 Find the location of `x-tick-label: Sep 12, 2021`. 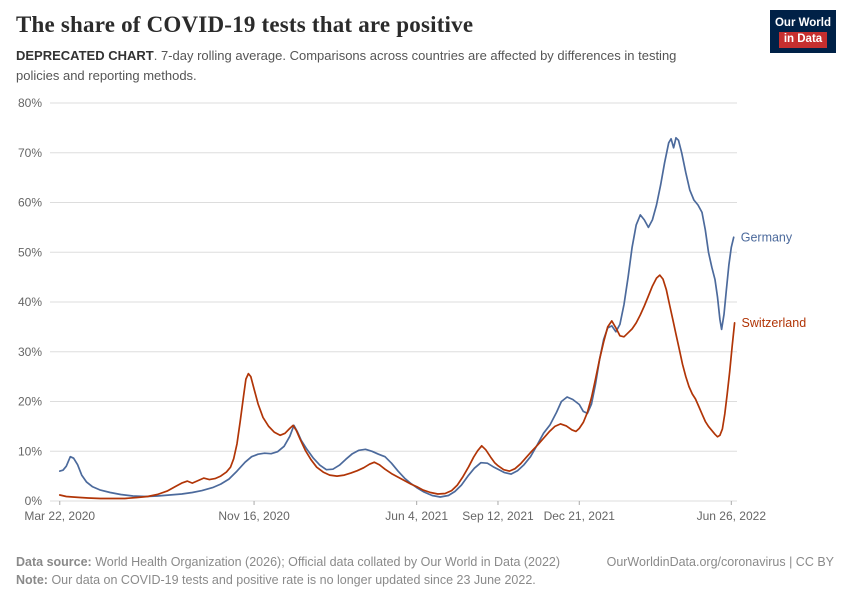

x-tick-label: Sep 12, 2021 is located at coordinates (498, 516).